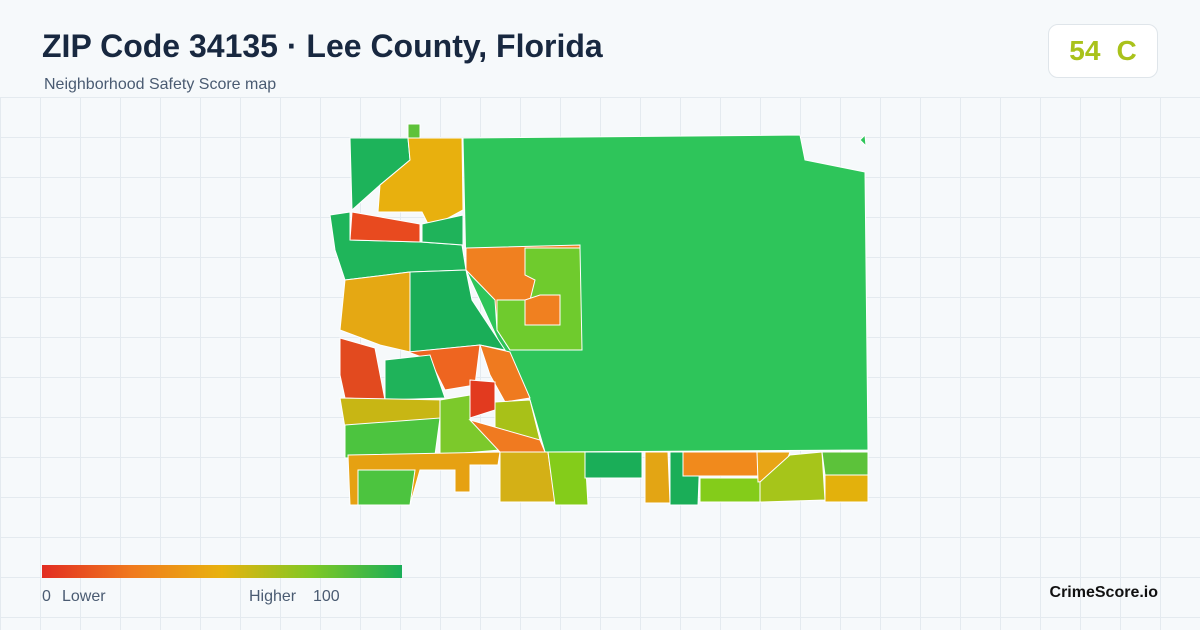  Describe the element at coordinates (326, 596) in the screenshot. I see `legend-max: 100` at that location.